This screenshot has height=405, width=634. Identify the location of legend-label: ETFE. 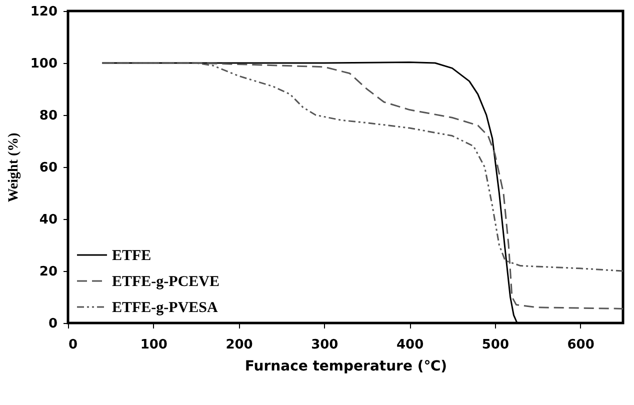
(132, 256).